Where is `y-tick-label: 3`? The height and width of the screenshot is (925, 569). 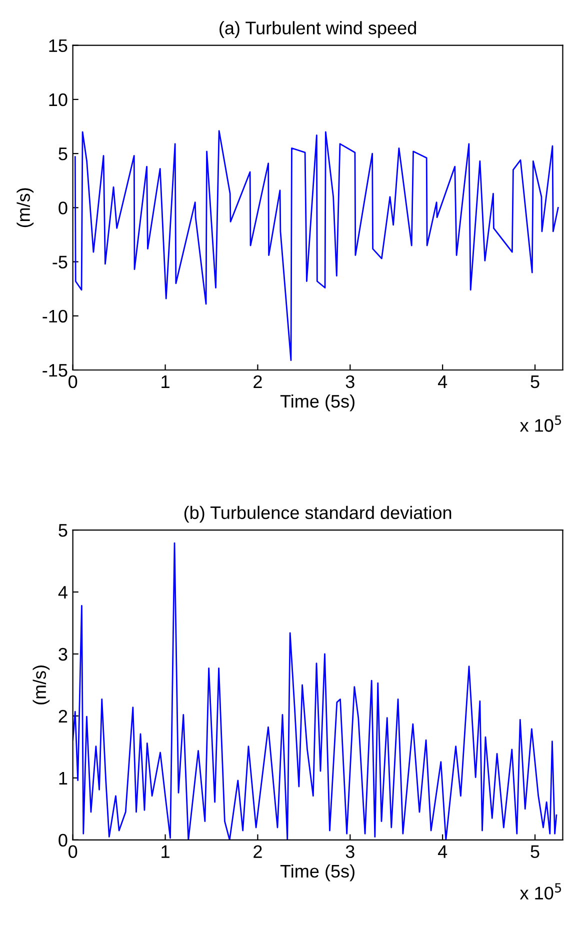 y-tick-label: 3 is located at coordinates (63, 654).